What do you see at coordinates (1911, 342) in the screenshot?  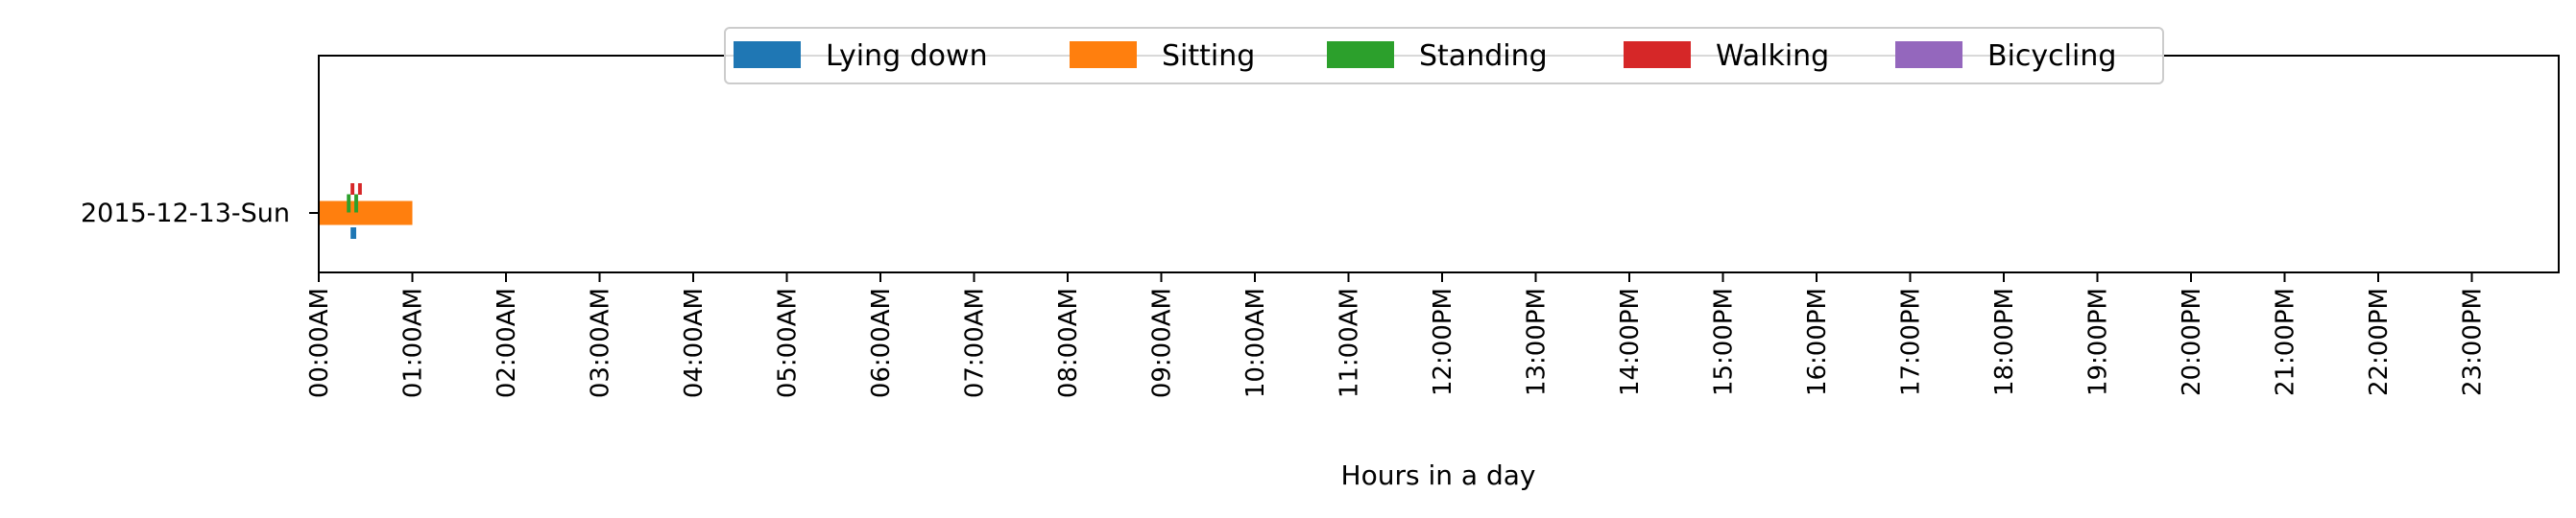 I see `x-tick-label: 17:00PM` at bounding box center [1911, 342].